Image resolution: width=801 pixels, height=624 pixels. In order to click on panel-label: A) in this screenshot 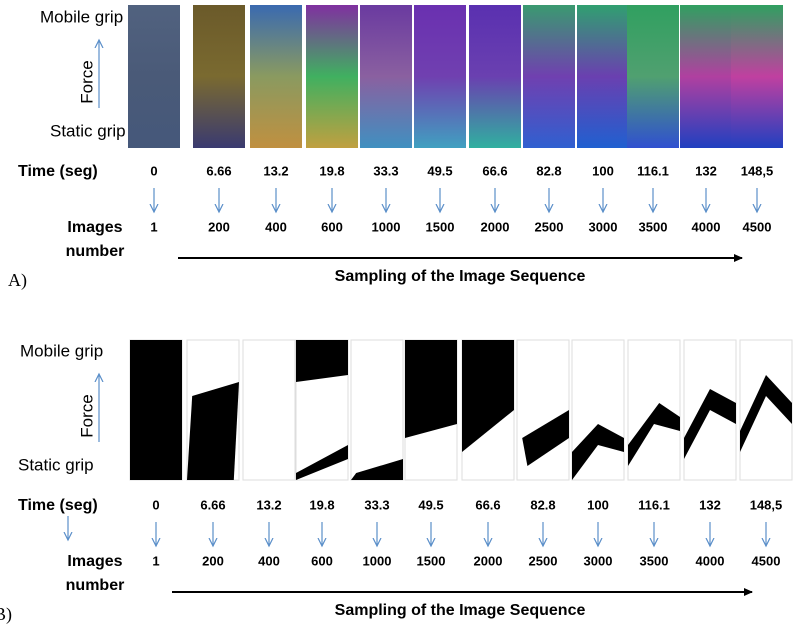, I will do `click(17, 280)`.